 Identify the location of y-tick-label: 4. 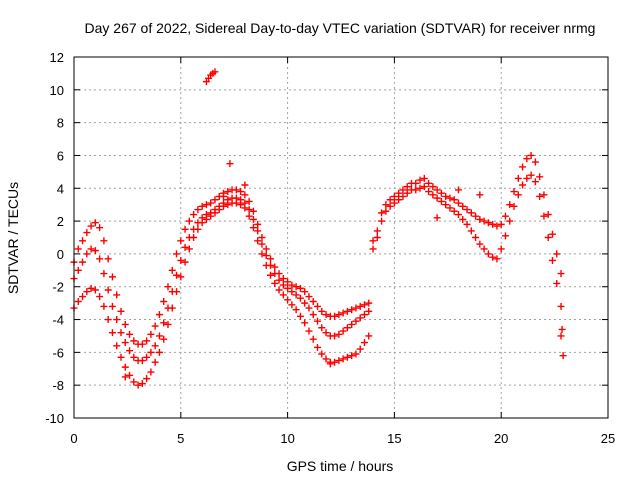
(60, 188).